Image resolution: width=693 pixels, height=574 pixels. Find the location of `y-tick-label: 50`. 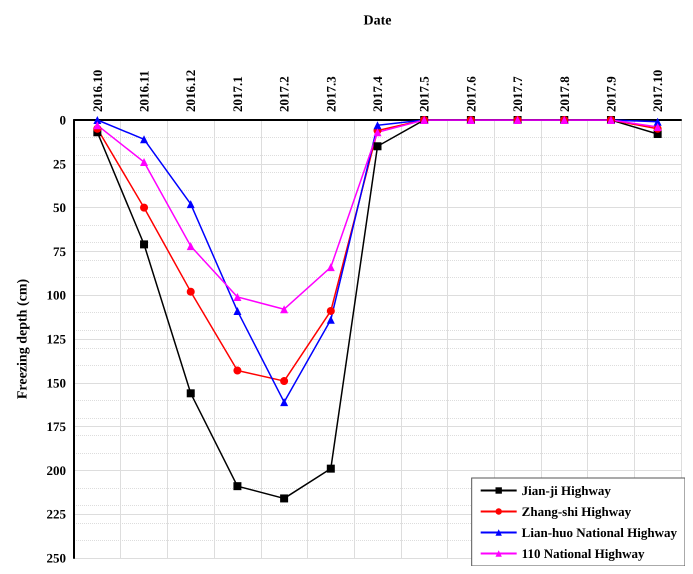

y-tick-label: 50 is located at coordinates (59, 208).